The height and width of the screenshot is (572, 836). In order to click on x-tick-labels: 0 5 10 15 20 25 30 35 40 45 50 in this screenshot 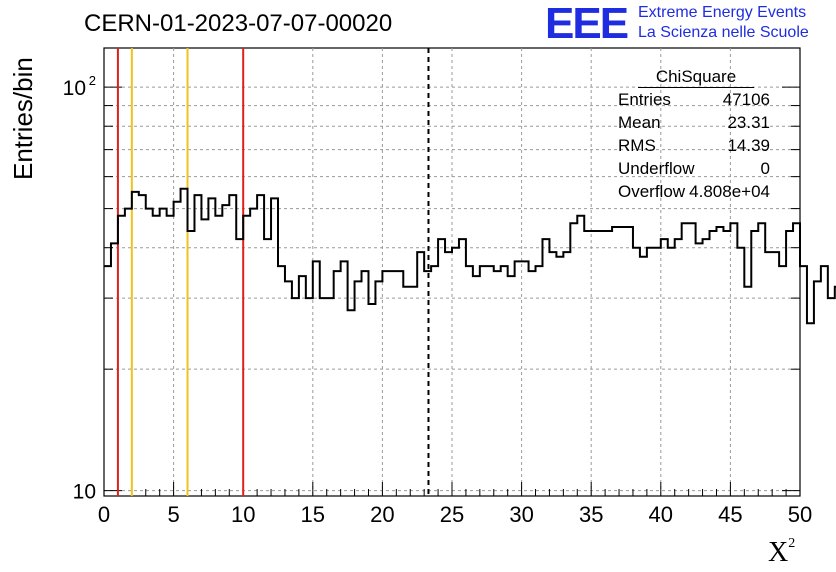, I will do `click(455, 514)`.